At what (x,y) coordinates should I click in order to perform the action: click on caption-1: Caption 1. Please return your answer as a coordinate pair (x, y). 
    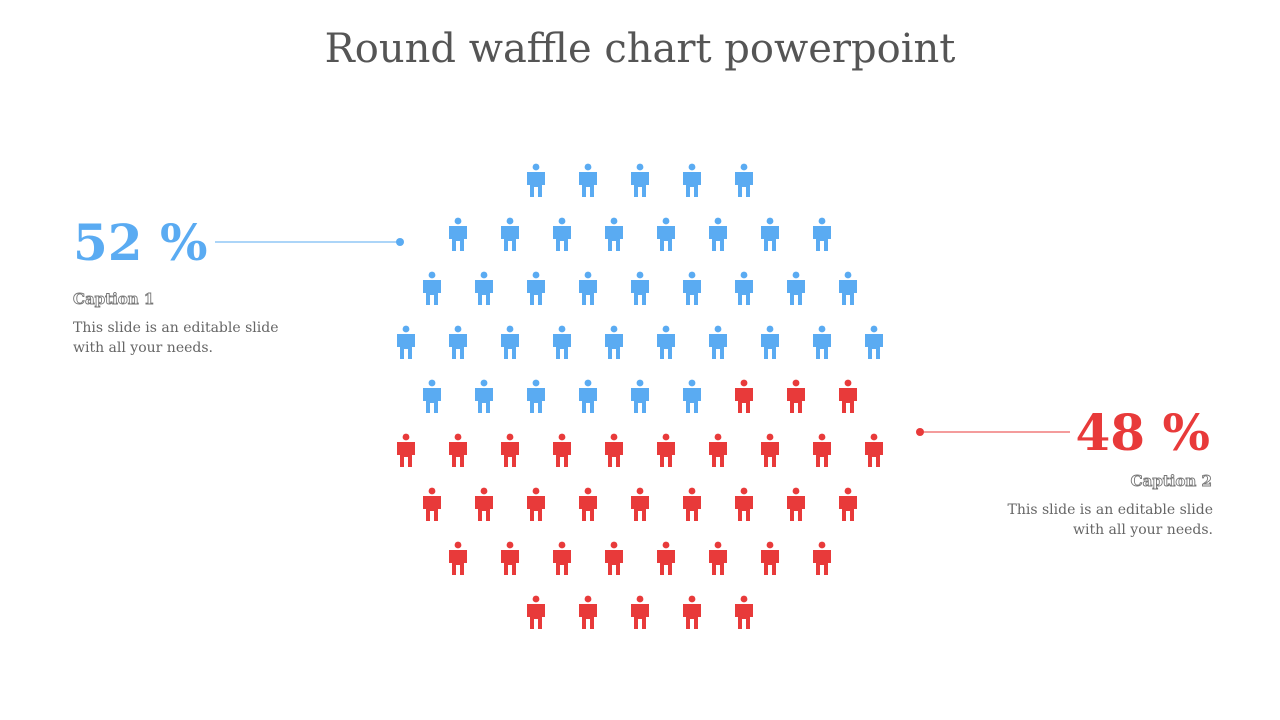
    Looking at the image, I should click on (114, 299).